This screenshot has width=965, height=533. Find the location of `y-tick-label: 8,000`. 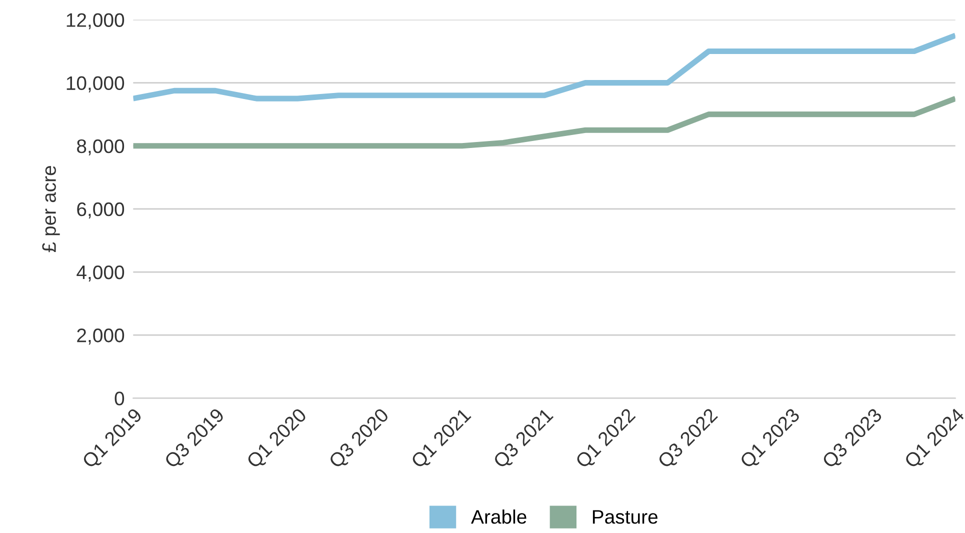

y-tick-label: 8,000 is located at coordinates (100, 147).